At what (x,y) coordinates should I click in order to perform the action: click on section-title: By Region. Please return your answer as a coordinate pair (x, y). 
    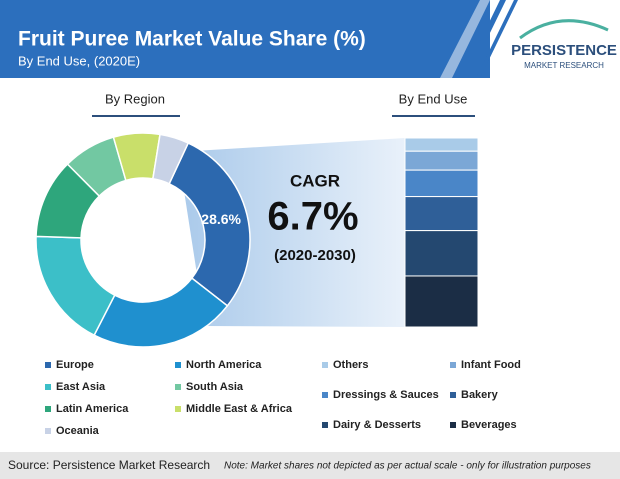
    Looking at the image, I should click on (135, 98).